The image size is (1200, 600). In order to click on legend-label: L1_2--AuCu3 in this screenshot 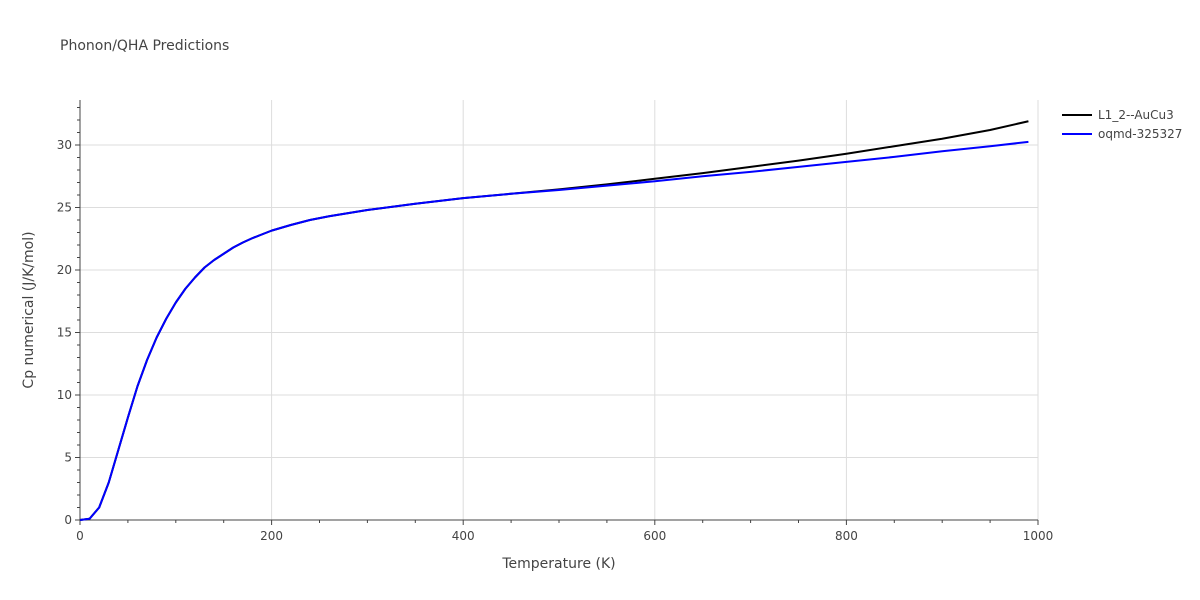, I will do `click(1136, 115)`.